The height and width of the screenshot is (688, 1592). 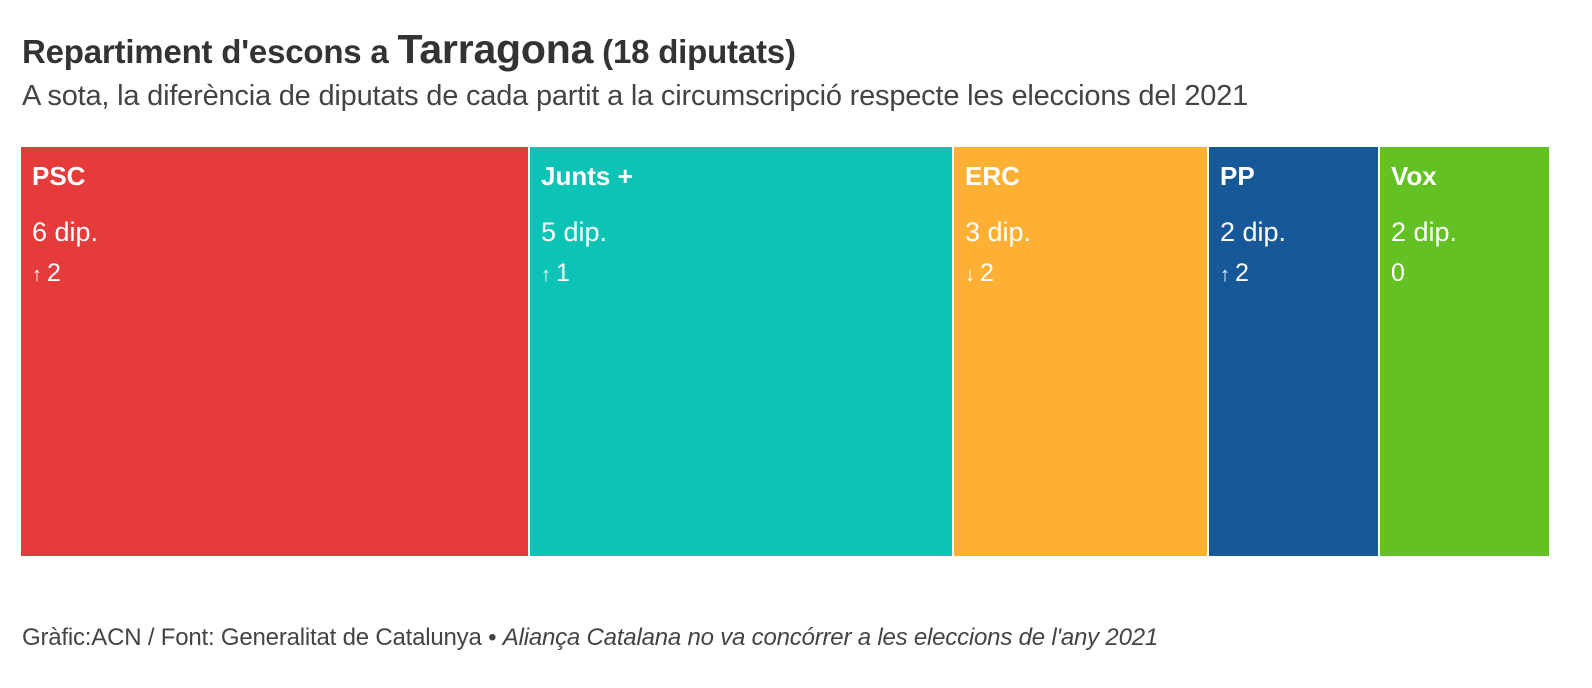 I want to click on seat-change-value: 1, so click(x=563, y=273).